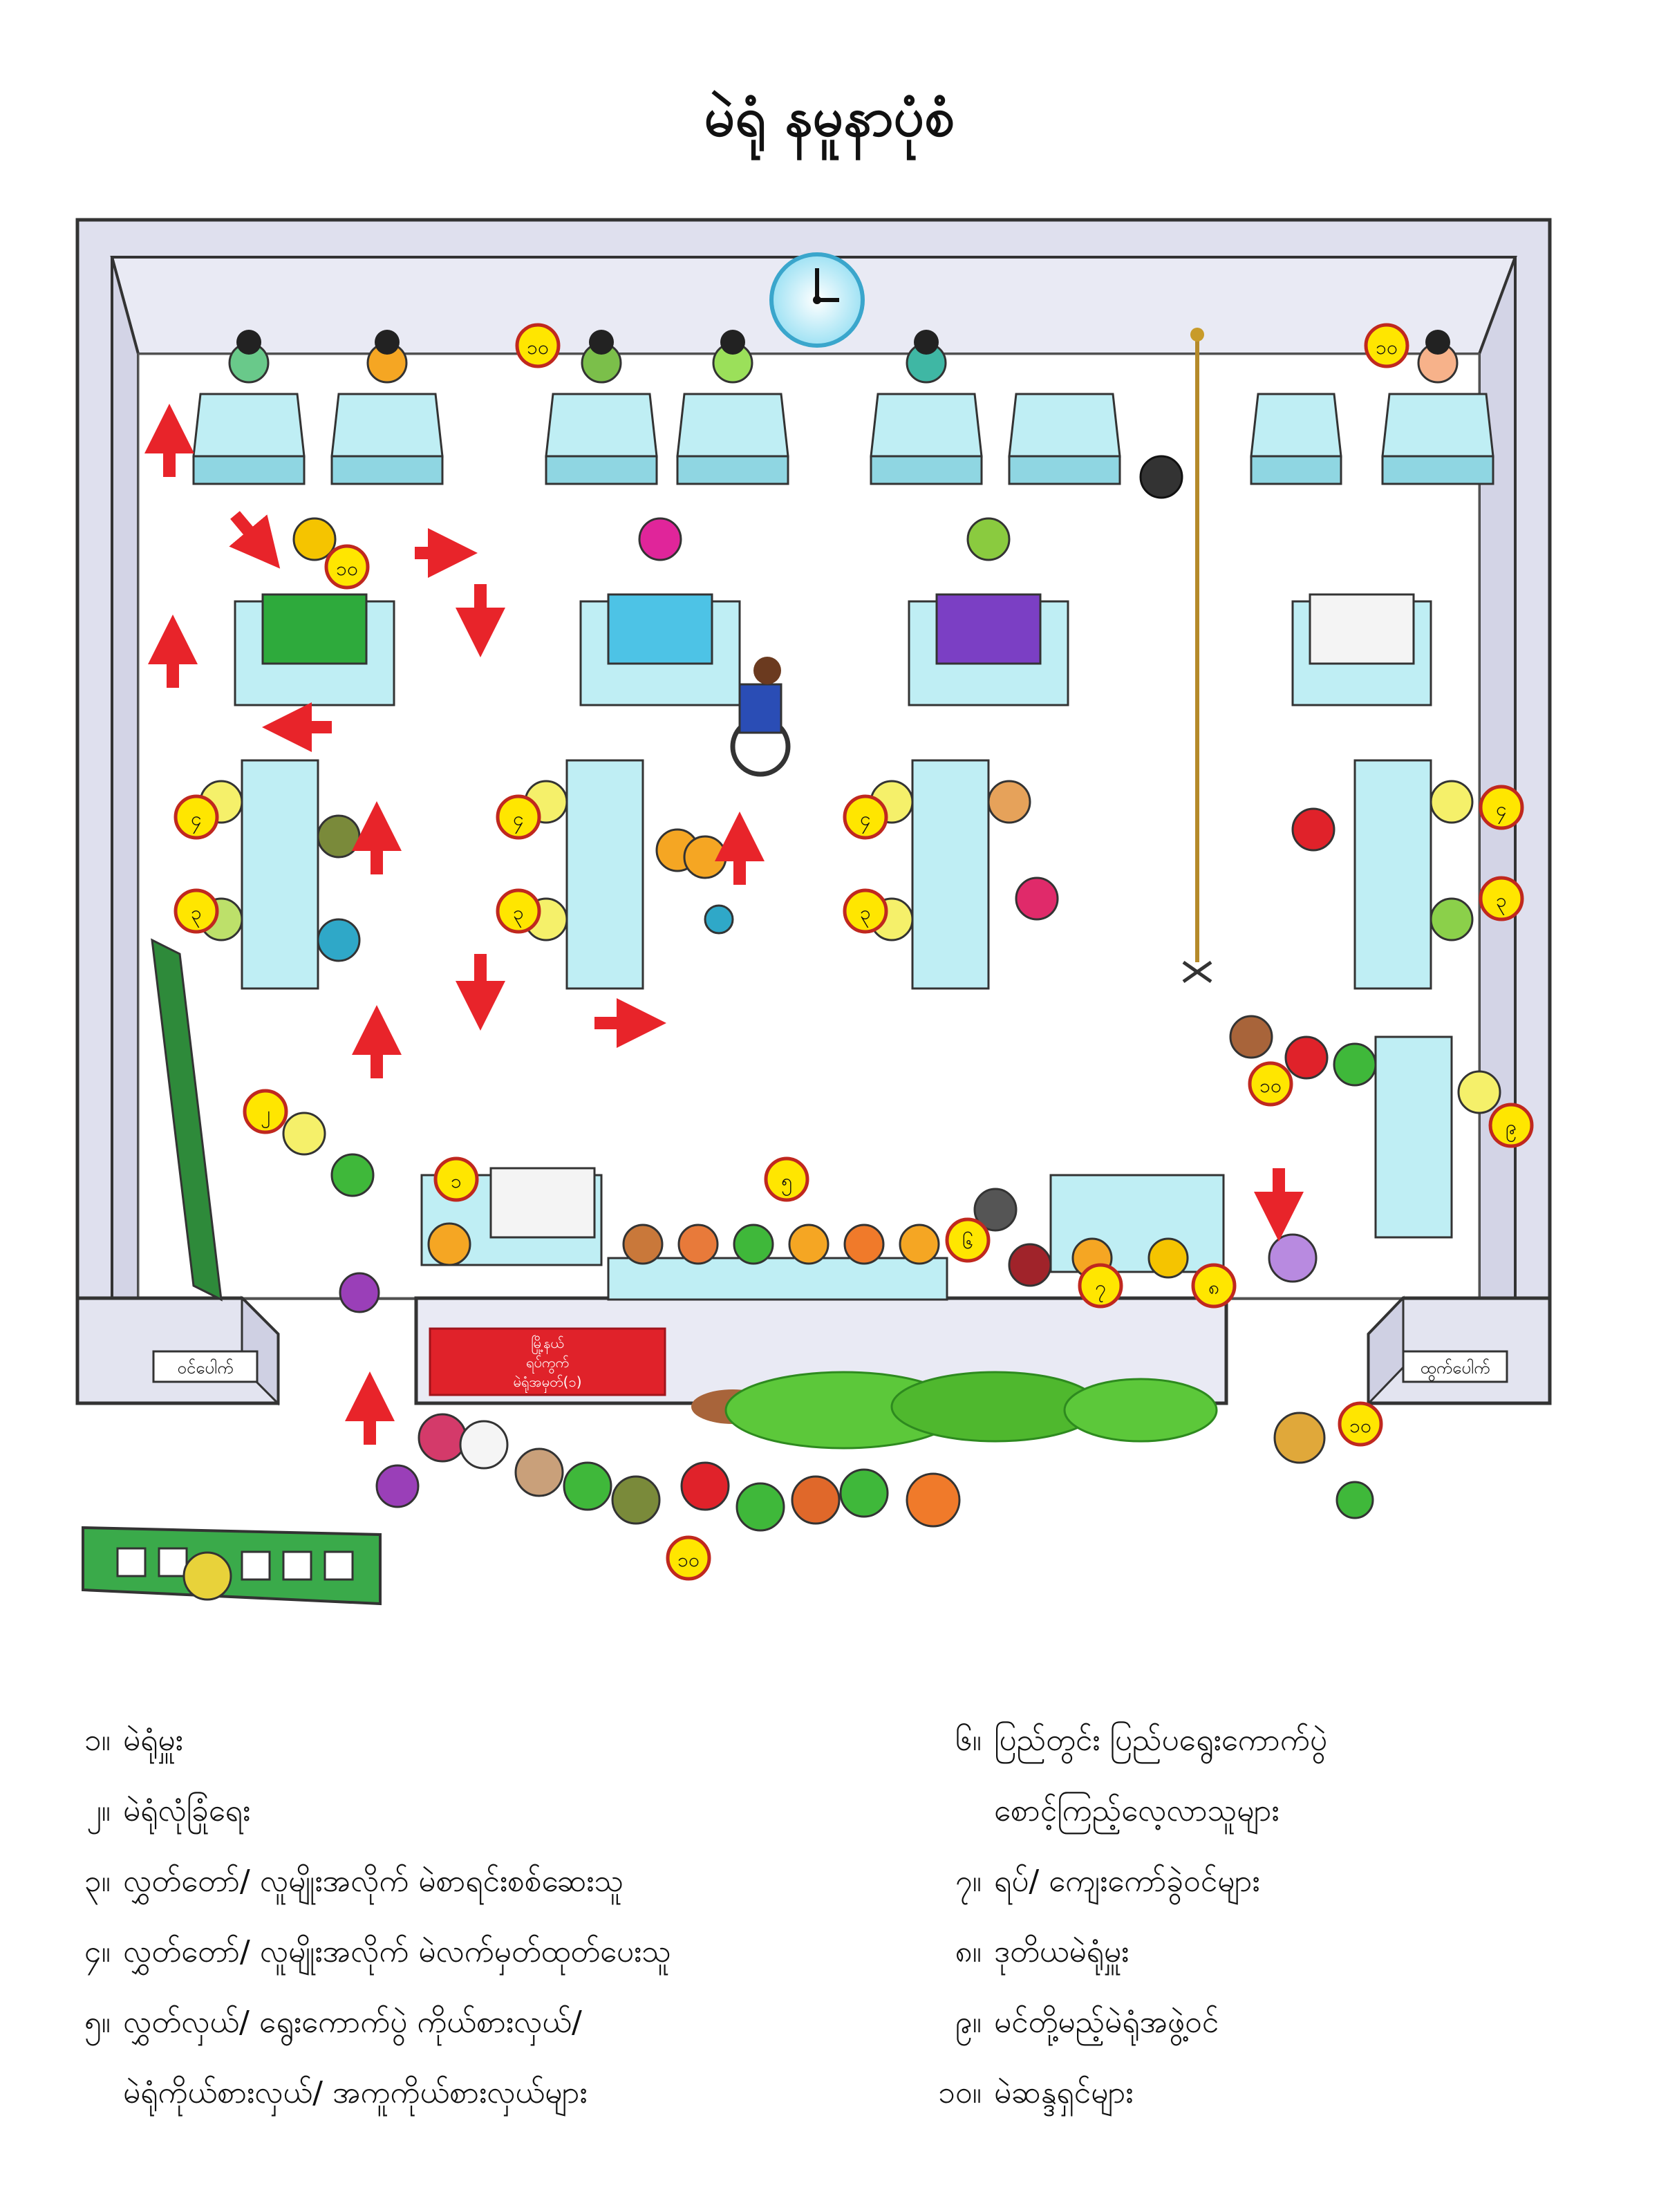 The width and height of the screenshot is (1659, 2212). What do you see at coordinates (187, 1811) in the screenshot?
I see `legend-text: မဲရုံလုံခြုံရေး` at bounding box center [187, 1811].